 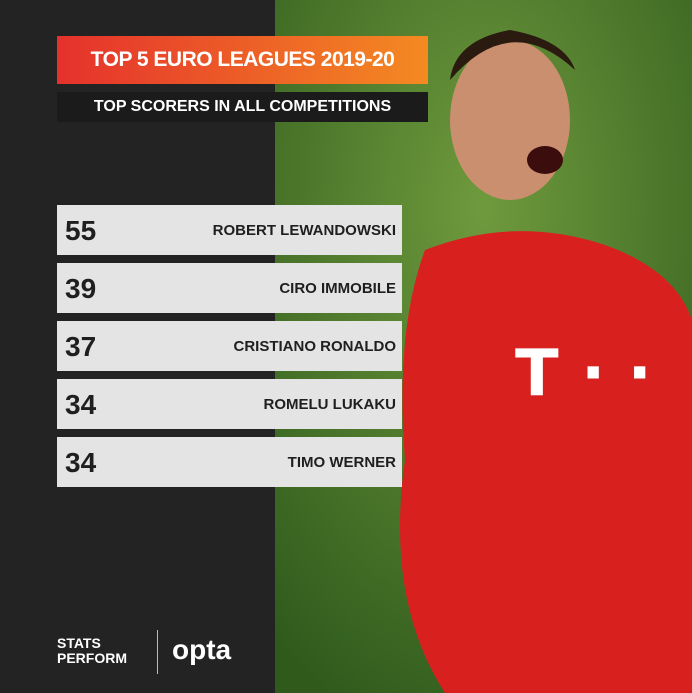 What do you see at coordinates (229, 288) in the screenshot?
I see `scorer-row: 39 CIRO IMMOBILE` at bounding box center [229, 288].